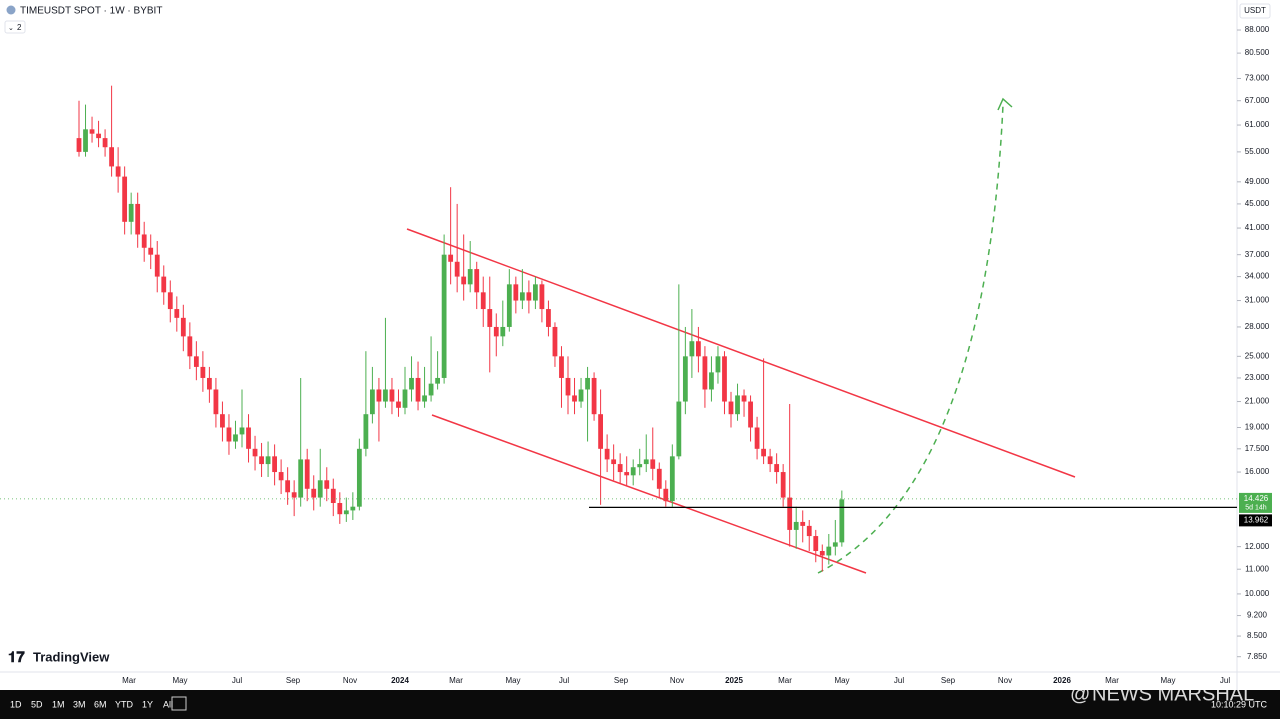 The height and width of the screenshot is (719, 1280). Describe the element at coordinates (1257, 124) in the screenshot. I see `y-tick-label: 61.000` at that location.